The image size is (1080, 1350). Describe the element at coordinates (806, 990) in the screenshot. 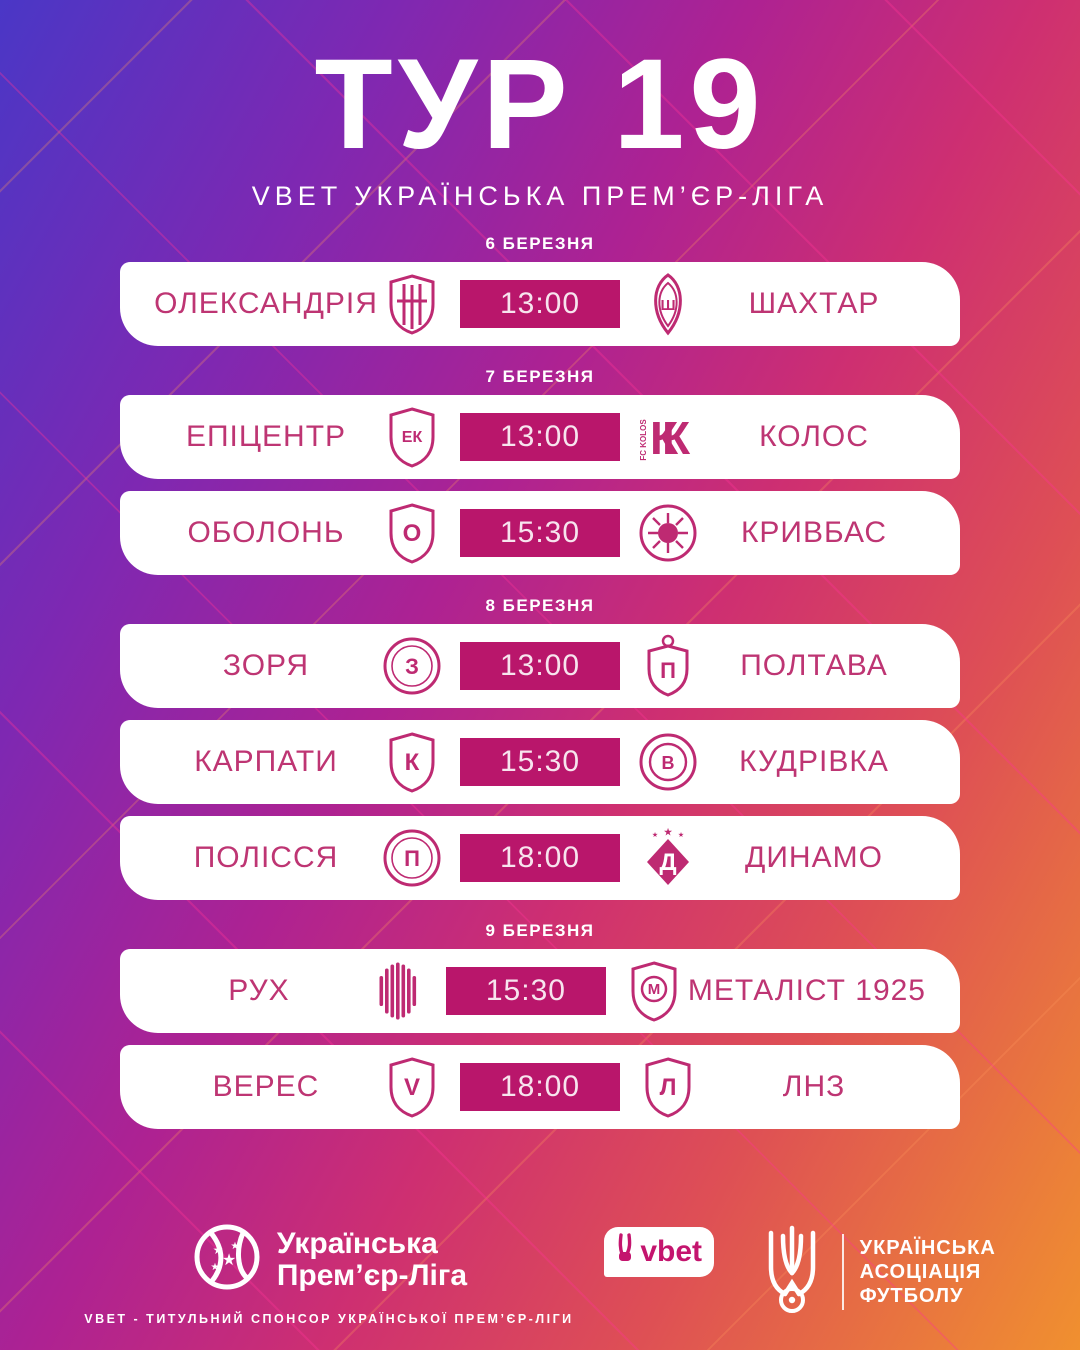

I see `away-team-name: МЕТАЛІСТ 1925` at that location.